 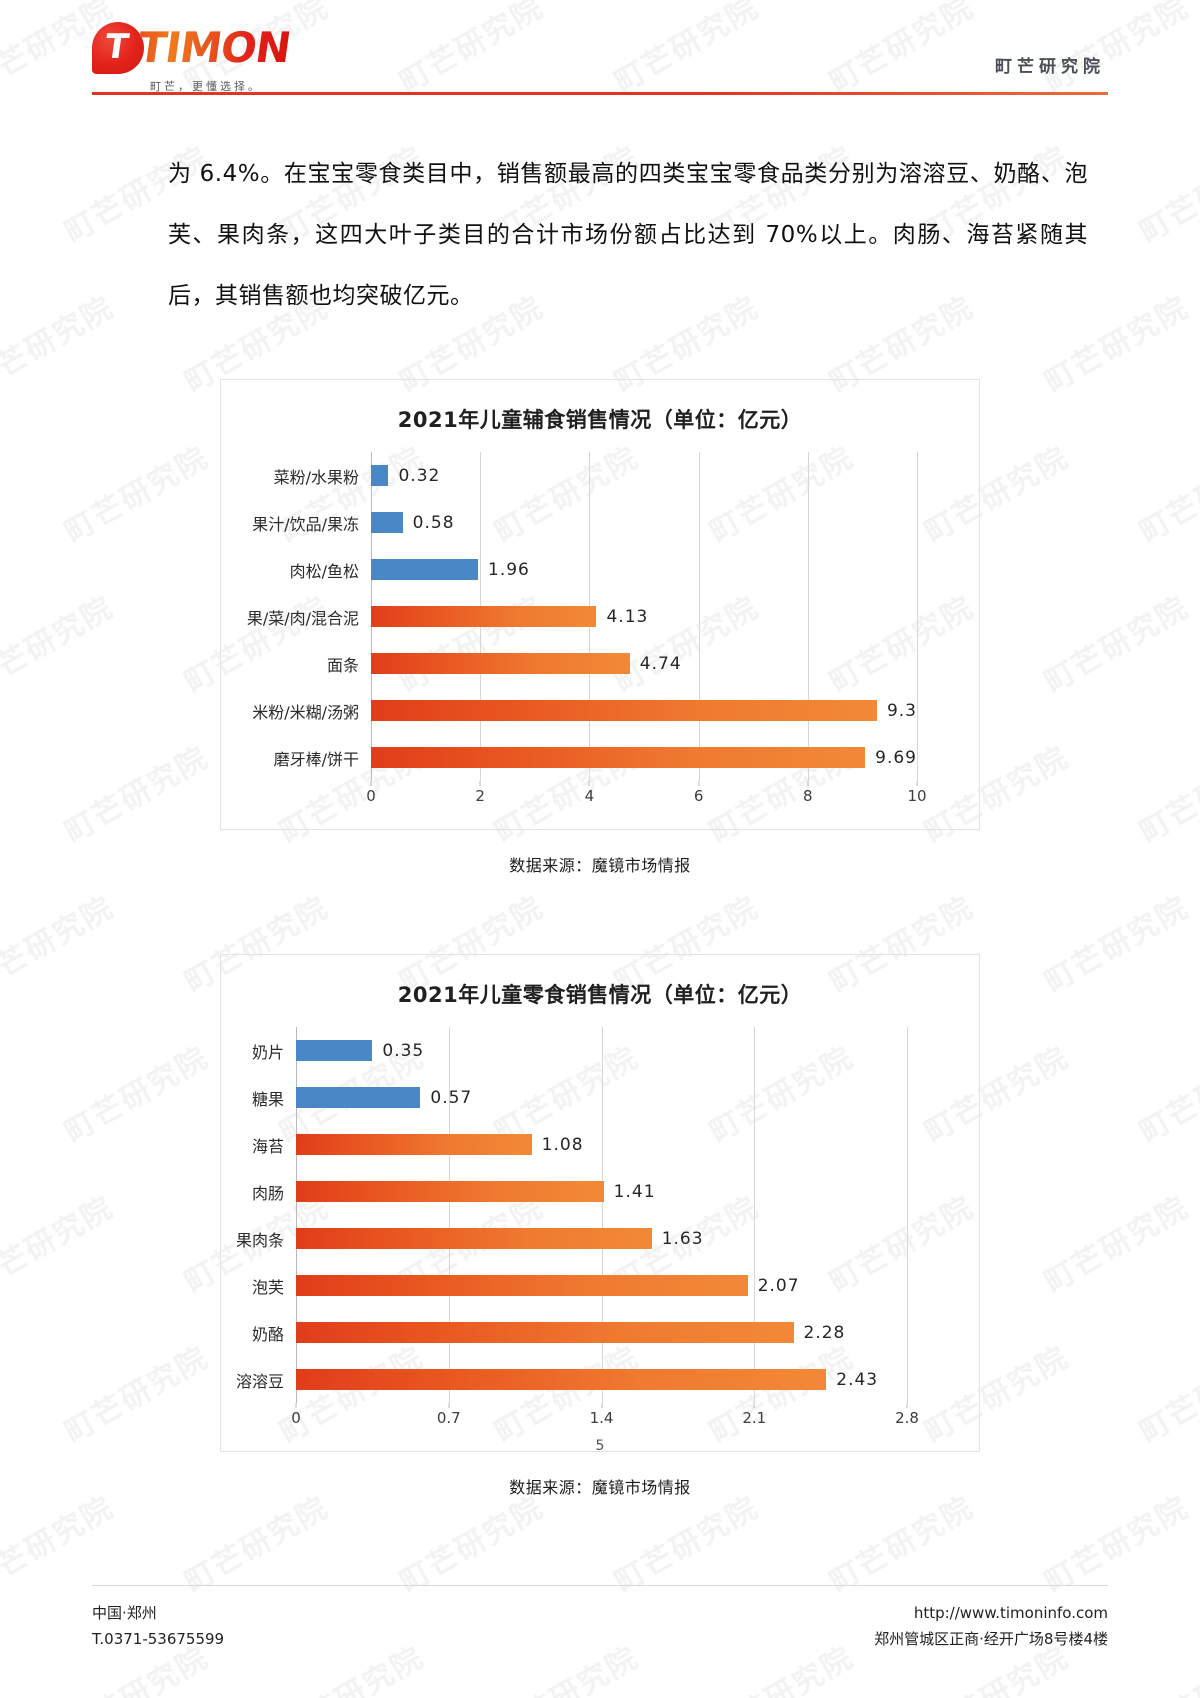 I want to click on chart-bar-row: 果/菜/肉/混合泥 4.13, so click(x=569, y=616).